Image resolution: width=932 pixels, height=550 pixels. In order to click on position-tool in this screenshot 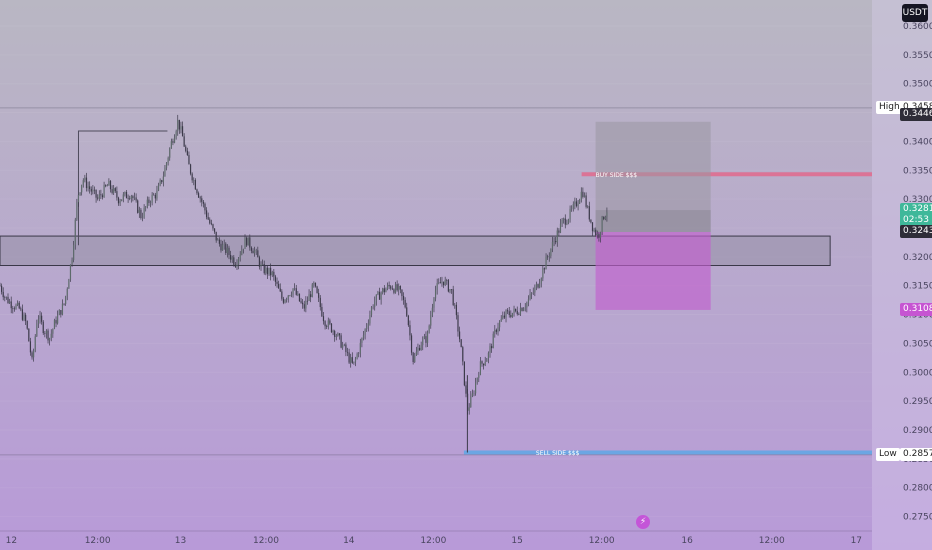, I will do `click(653, 215)`.